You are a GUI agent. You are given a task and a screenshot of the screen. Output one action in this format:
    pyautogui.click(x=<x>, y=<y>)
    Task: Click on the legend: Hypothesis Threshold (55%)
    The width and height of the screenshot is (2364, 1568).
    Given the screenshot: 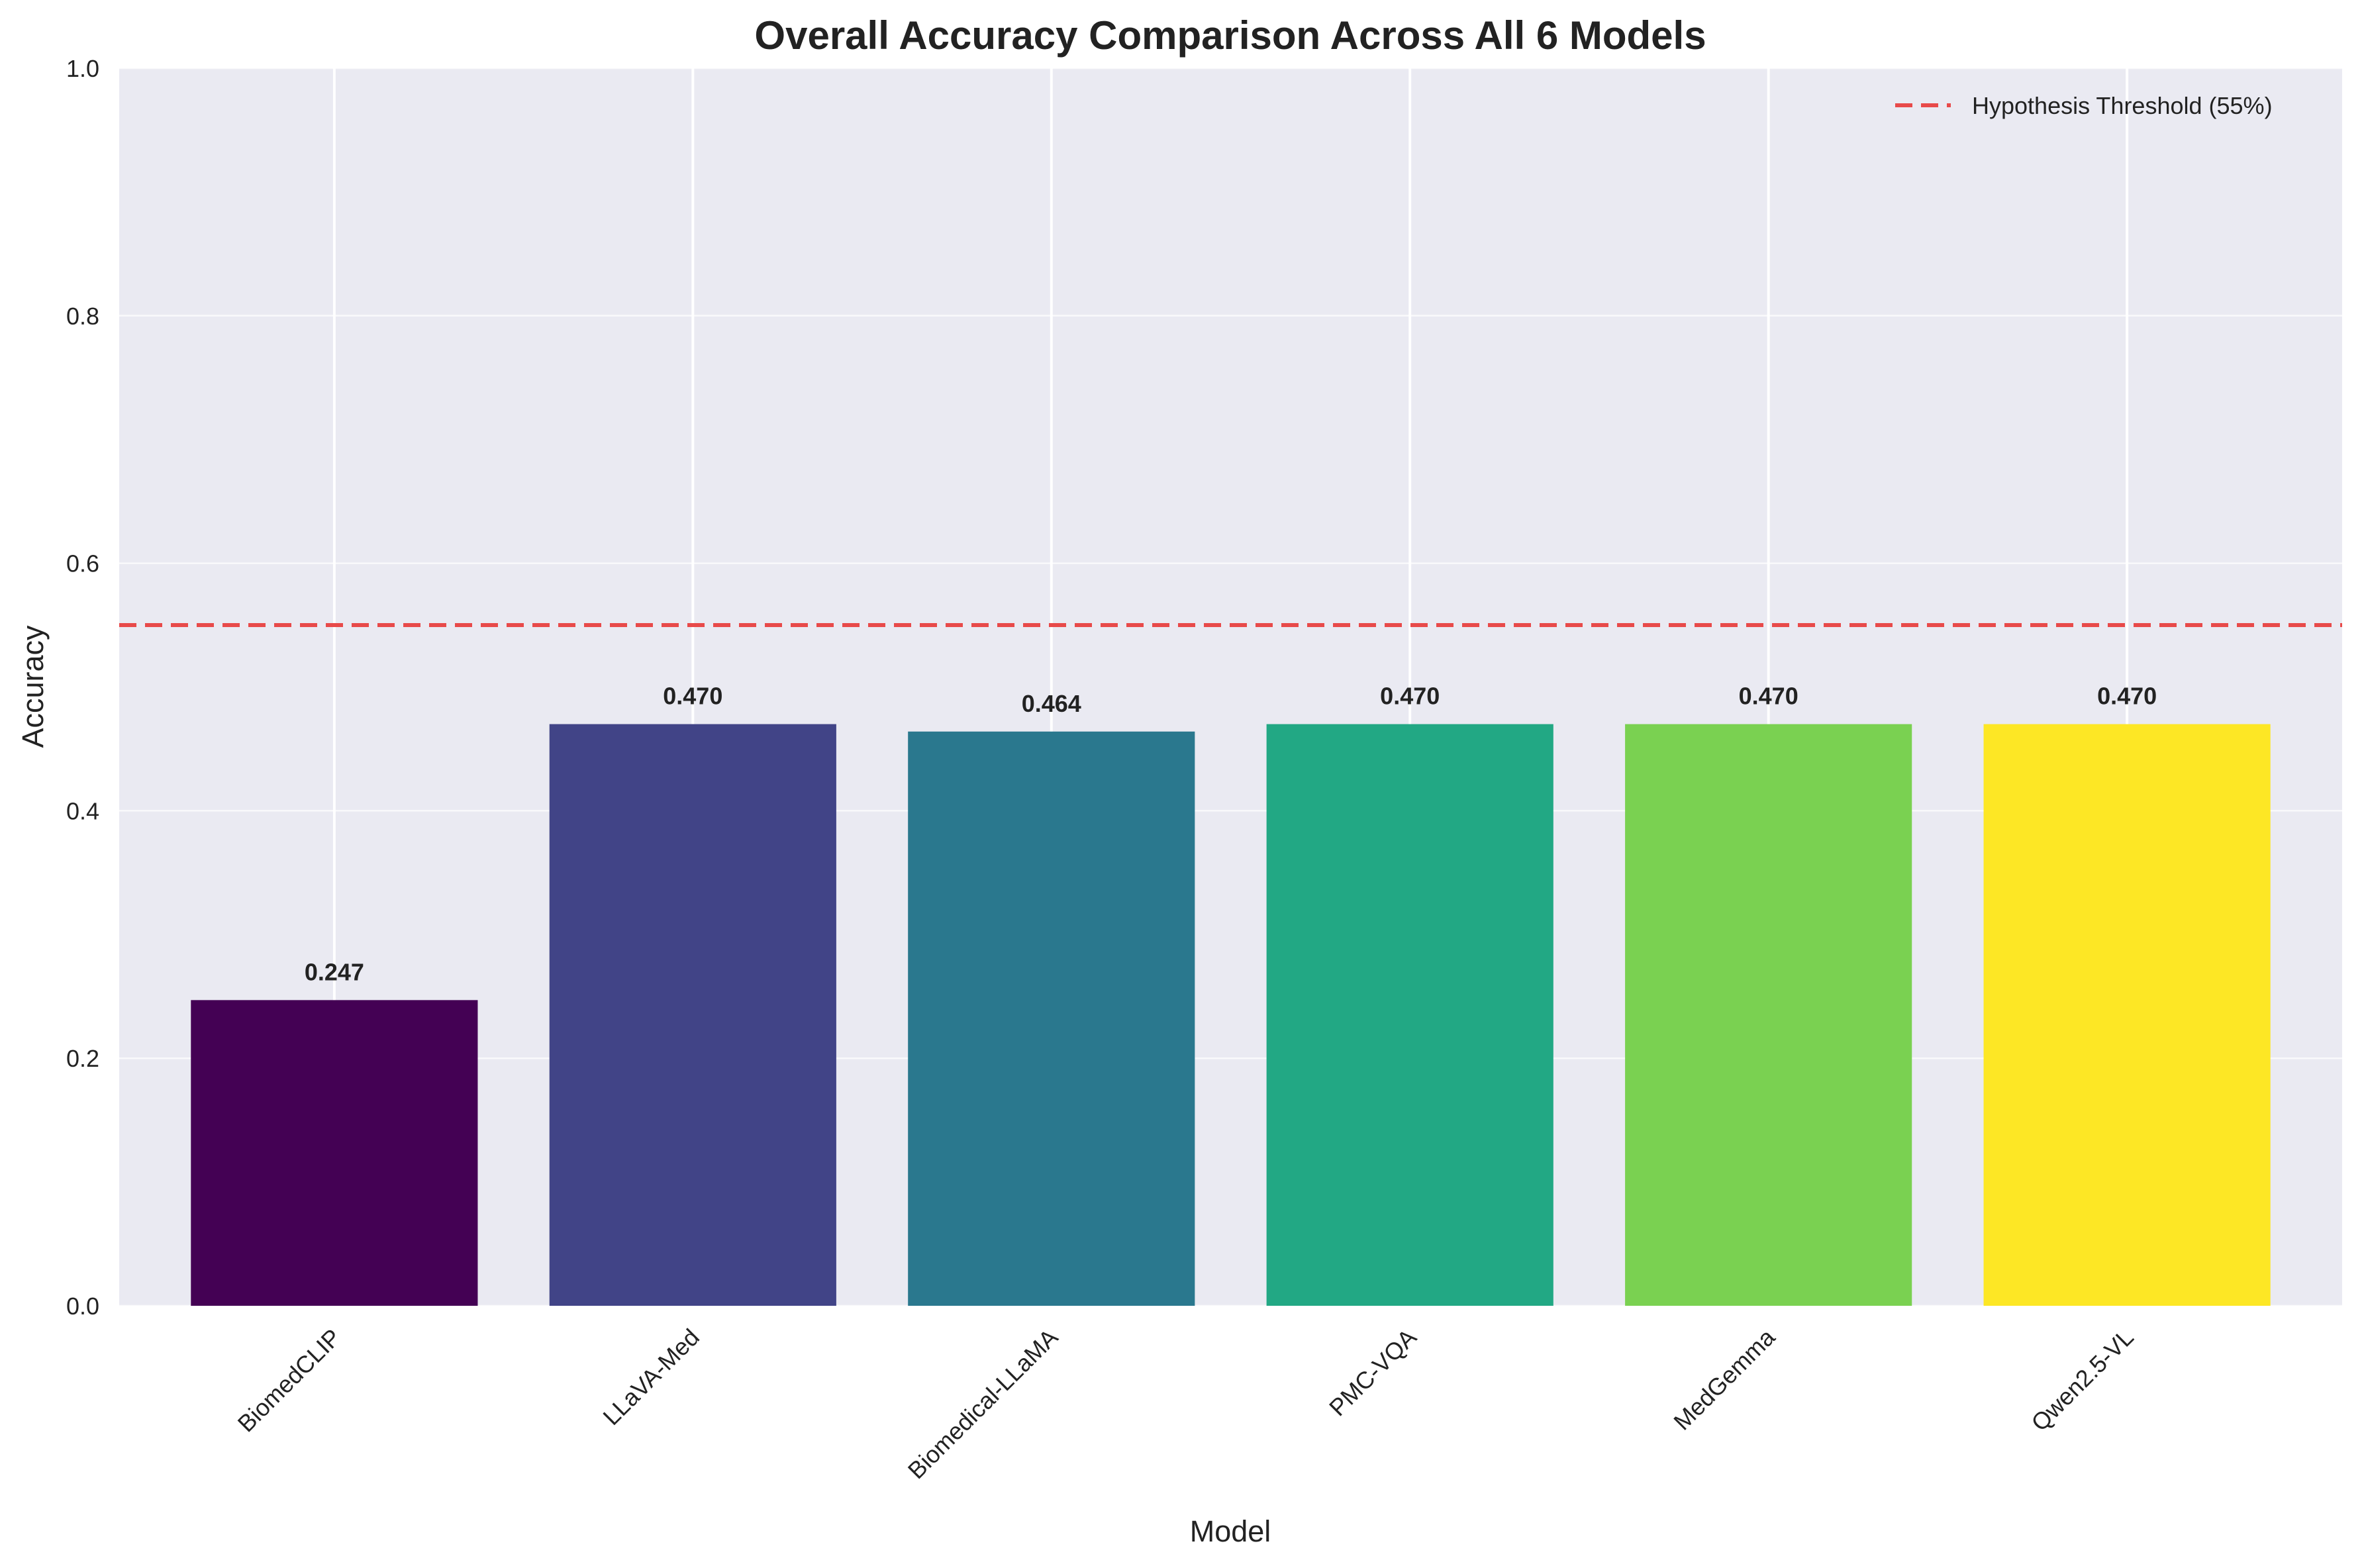 What is the action you would take?
    pyautogui.click(x=2084, y=105)
    